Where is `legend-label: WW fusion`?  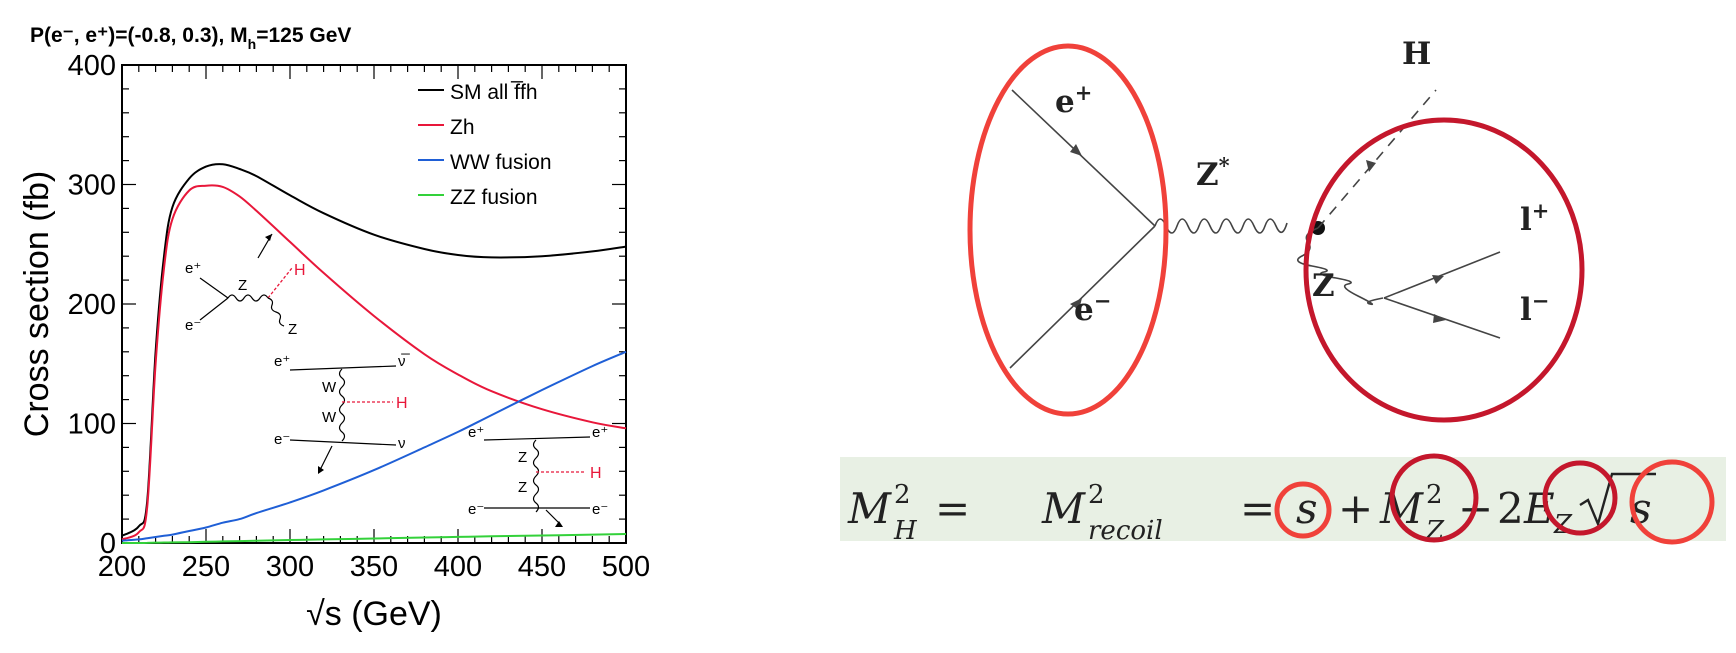
legend-label: WW fusion is located at coordinates (501, 162).